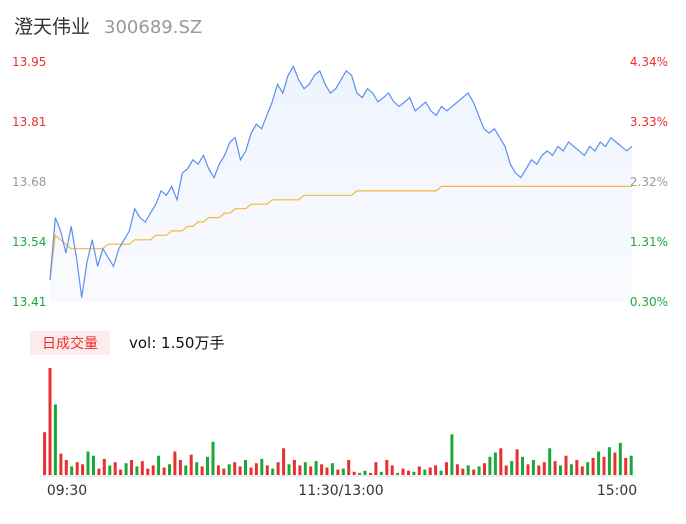  Describe the element at coordinates (340, 491) in the screenshot. I see `time-tick-label: 11:30/13:00` at that location.